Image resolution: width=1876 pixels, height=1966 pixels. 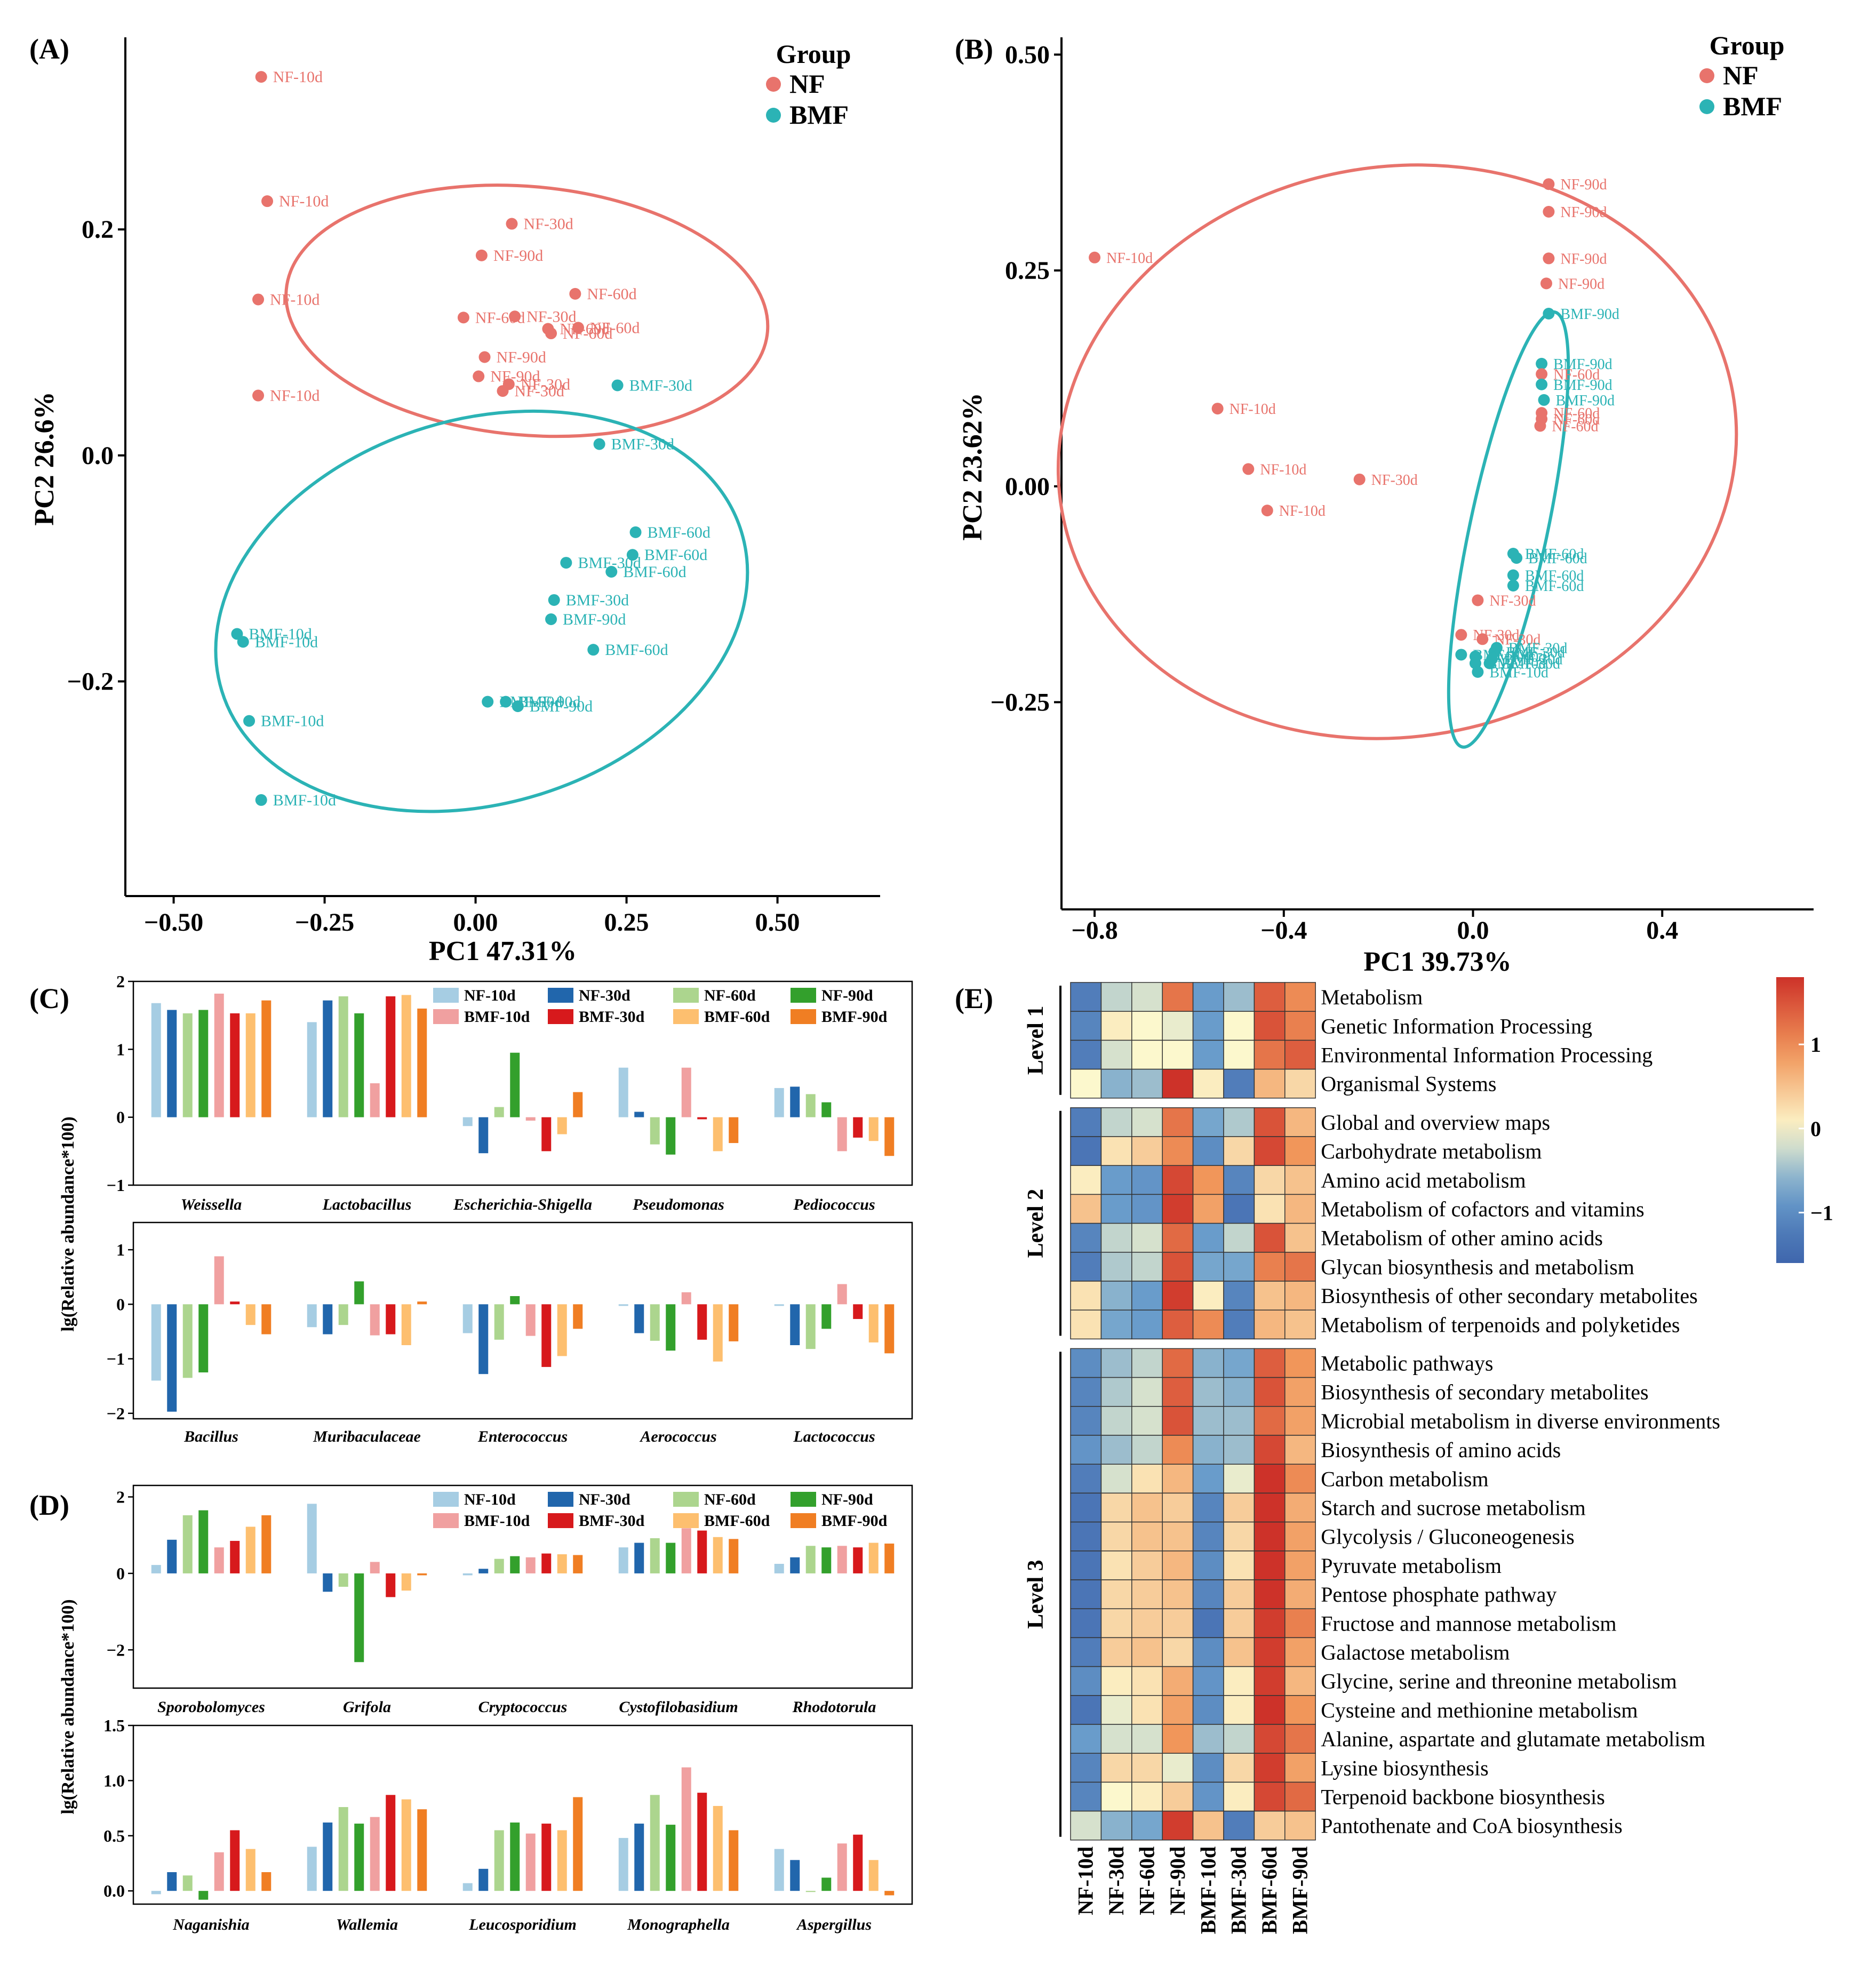 I want to click on row-label: Glycine, serine and threonine metabolism, so click(x=1499, y=1681).